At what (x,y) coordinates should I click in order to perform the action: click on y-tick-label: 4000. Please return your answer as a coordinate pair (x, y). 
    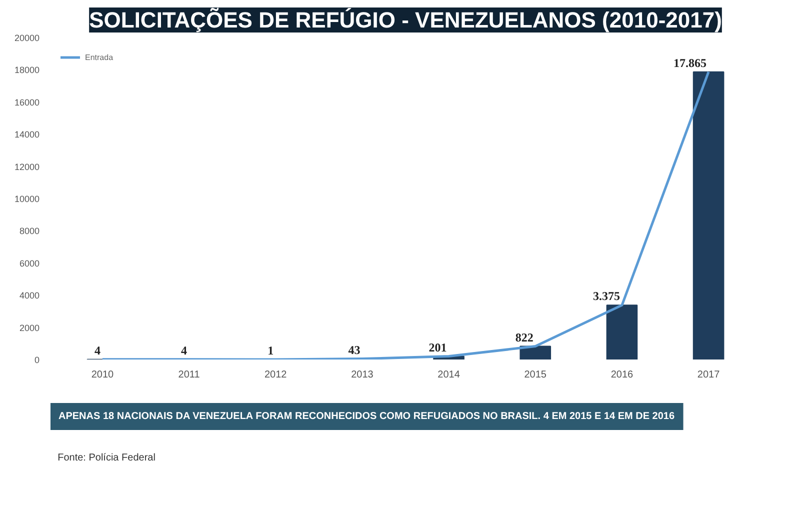
    Looking at the image, I should click on (29, 295).